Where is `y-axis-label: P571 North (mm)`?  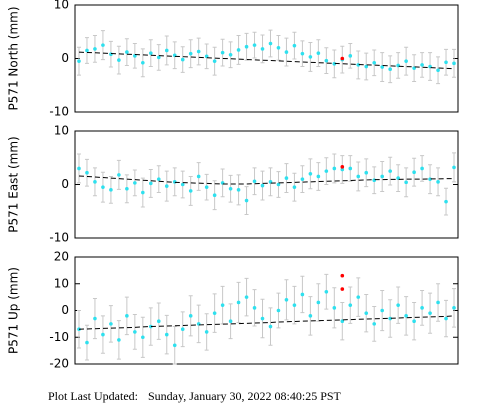
y-axis-label: P571 North (mm) is located at coordinates (14, 58).